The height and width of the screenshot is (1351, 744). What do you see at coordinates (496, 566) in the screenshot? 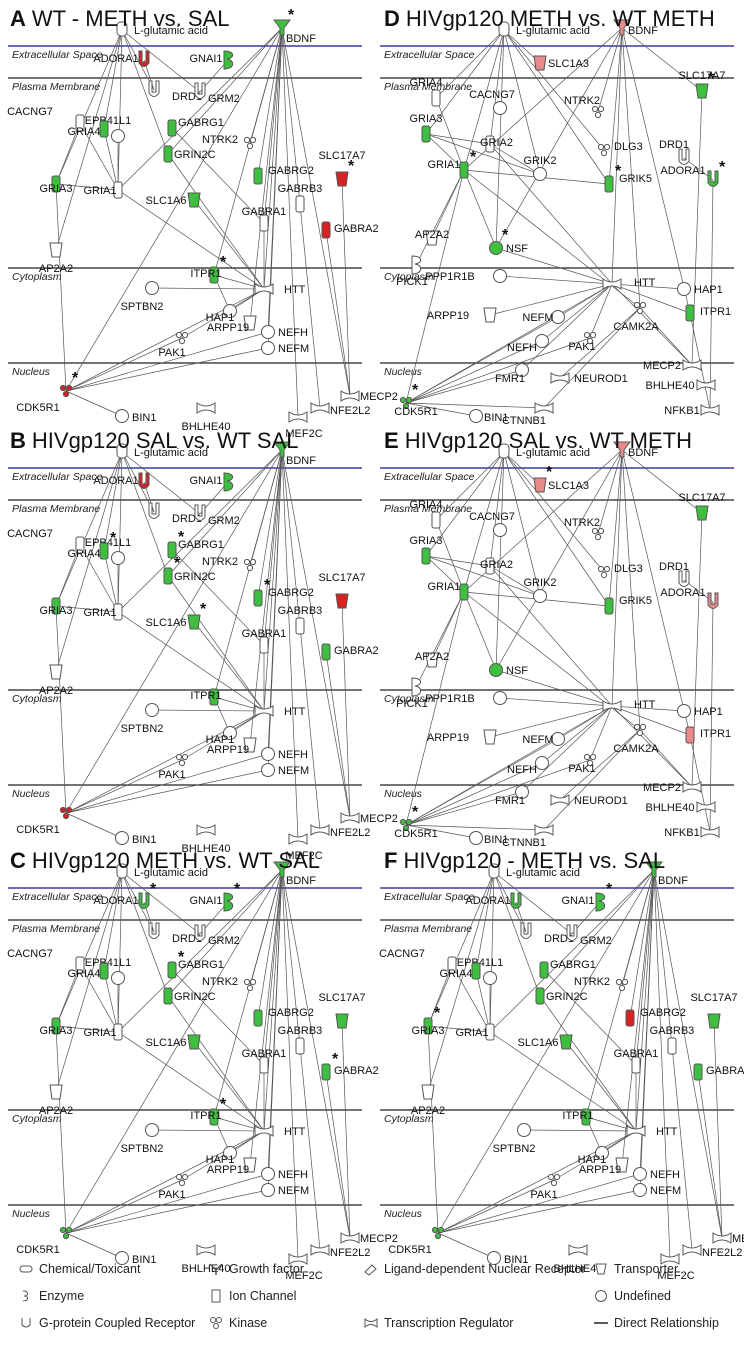
I see `node-gria2: GRIA2` at bounding box center [496, 566].